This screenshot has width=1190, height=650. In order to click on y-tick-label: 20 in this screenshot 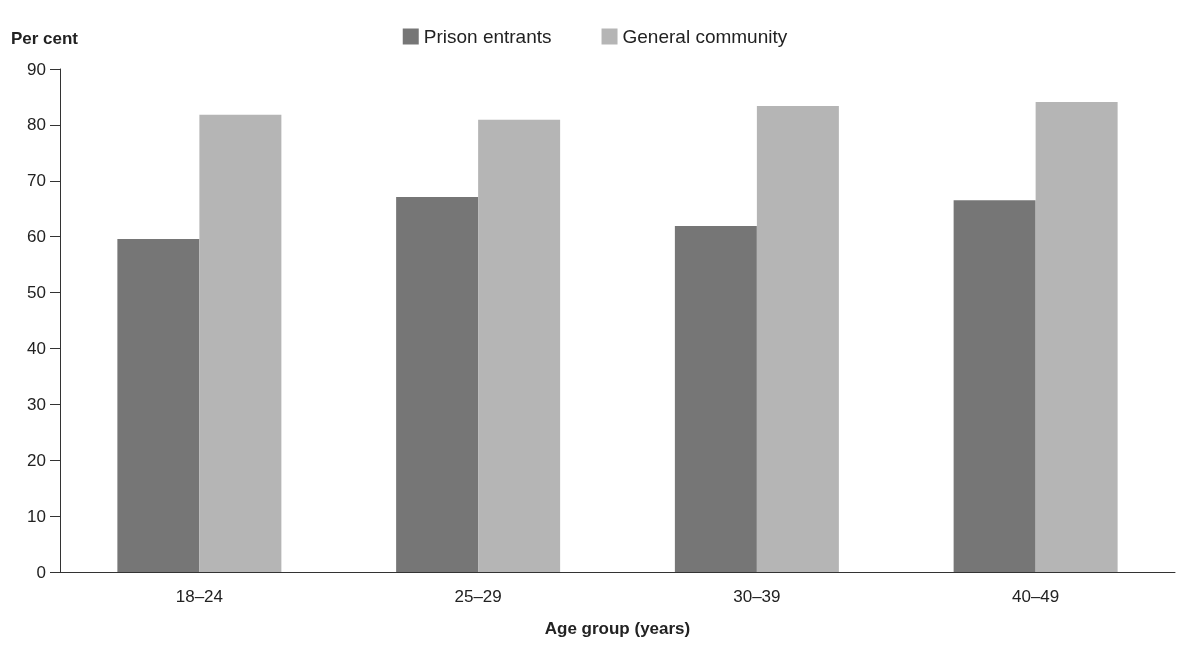, I will do `click(36, 460)`.